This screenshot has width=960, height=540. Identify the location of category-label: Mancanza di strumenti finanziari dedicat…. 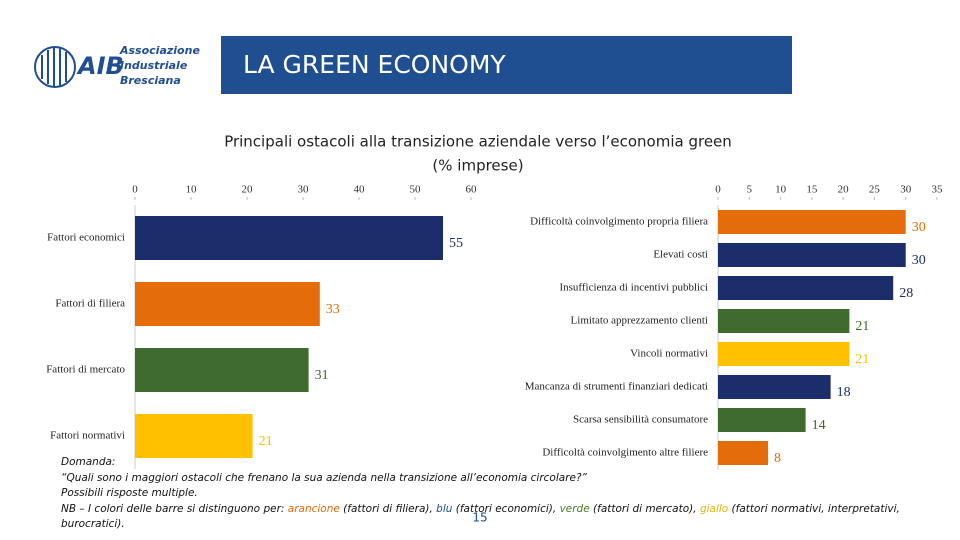
(616, 387).